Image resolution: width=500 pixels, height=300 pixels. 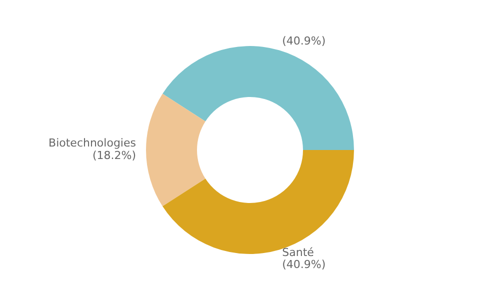 What do you see at coordinates (114, 155) in the screenshot?
I see `data-label: (18.2%)` at bounding box center [114, 155].